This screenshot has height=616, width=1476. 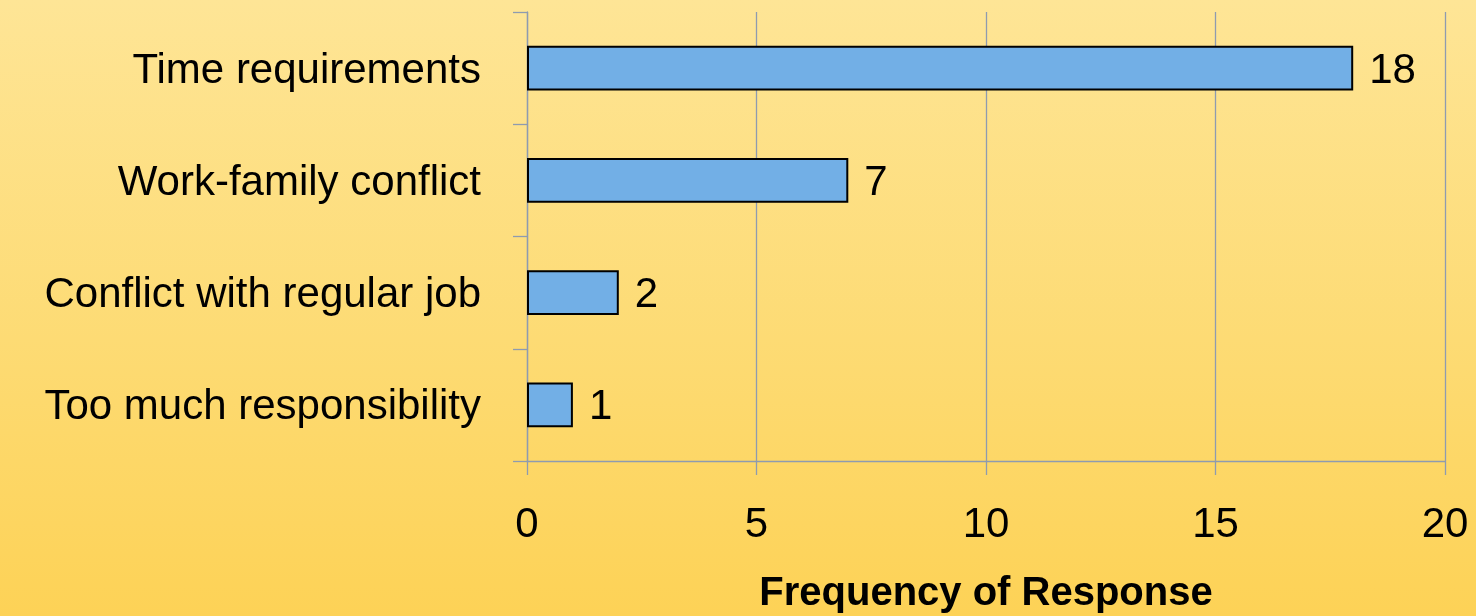 I want to click on data-label: 7, so click(x=876, y=180).